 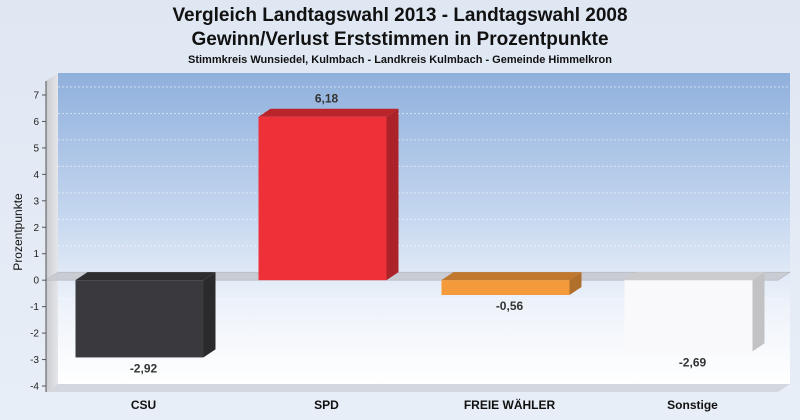 What do you see at coordinates (36, 175) in the screenshot?
I see `y-tick-label: 4` at bounding box center [36, 175].